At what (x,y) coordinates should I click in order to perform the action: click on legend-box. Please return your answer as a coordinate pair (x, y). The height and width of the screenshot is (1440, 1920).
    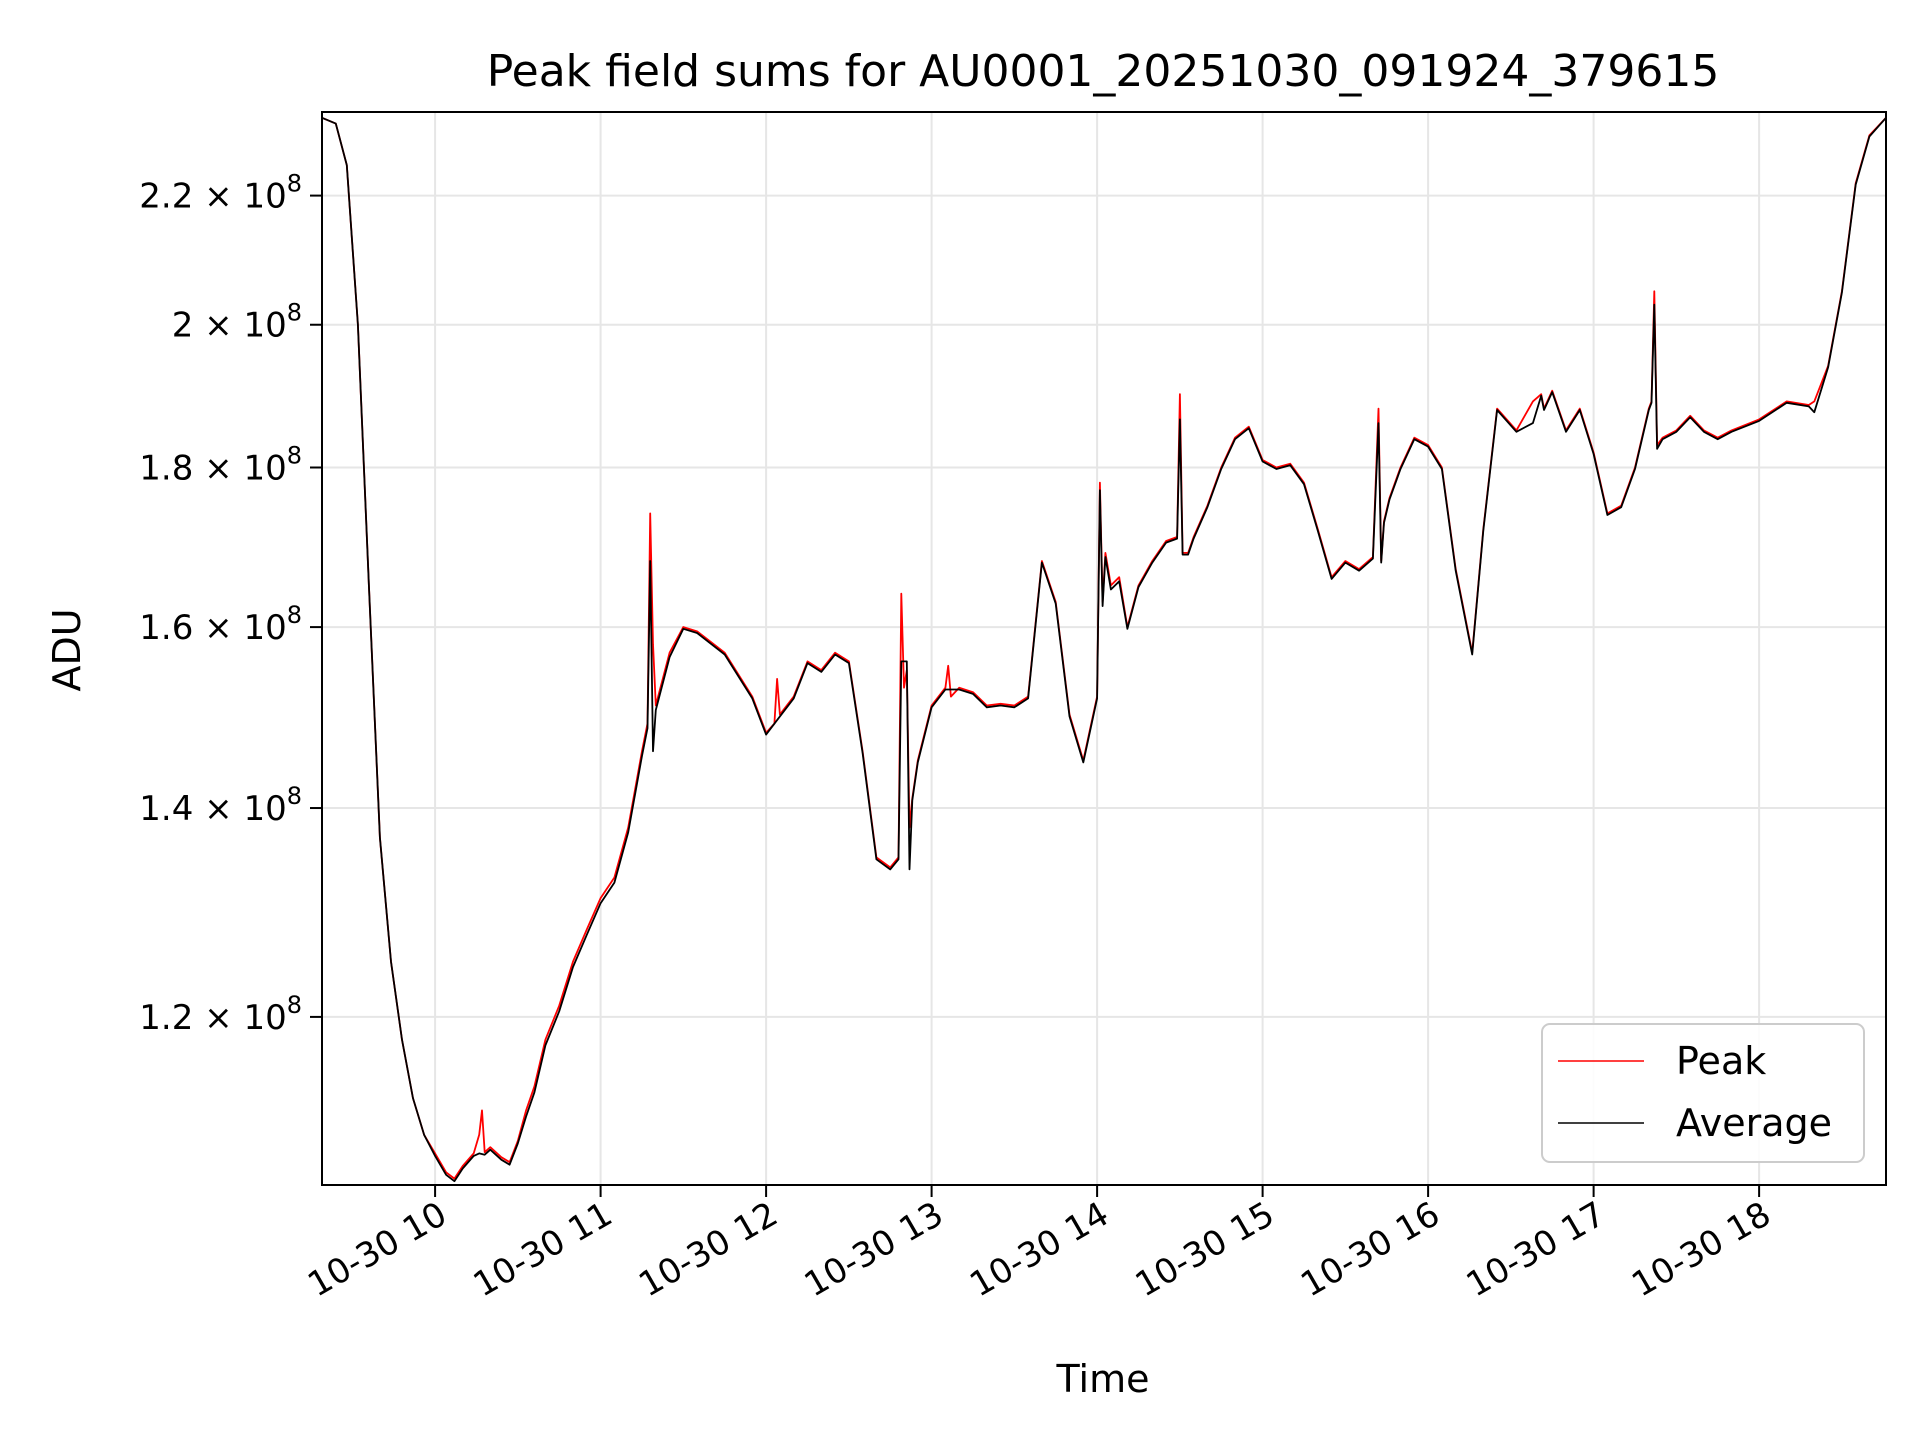
    Looking at the image, I should click on (1703, 1093).